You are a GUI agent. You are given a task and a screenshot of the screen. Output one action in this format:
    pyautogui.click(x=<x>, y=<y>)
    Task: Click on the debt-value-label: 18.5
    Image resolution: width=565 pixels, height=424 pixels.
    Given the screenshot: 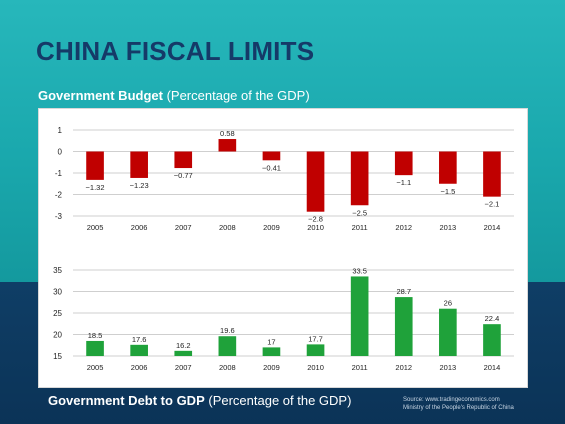 What is the action you would take?
    pyautogui.click(x=95, y=335)
    